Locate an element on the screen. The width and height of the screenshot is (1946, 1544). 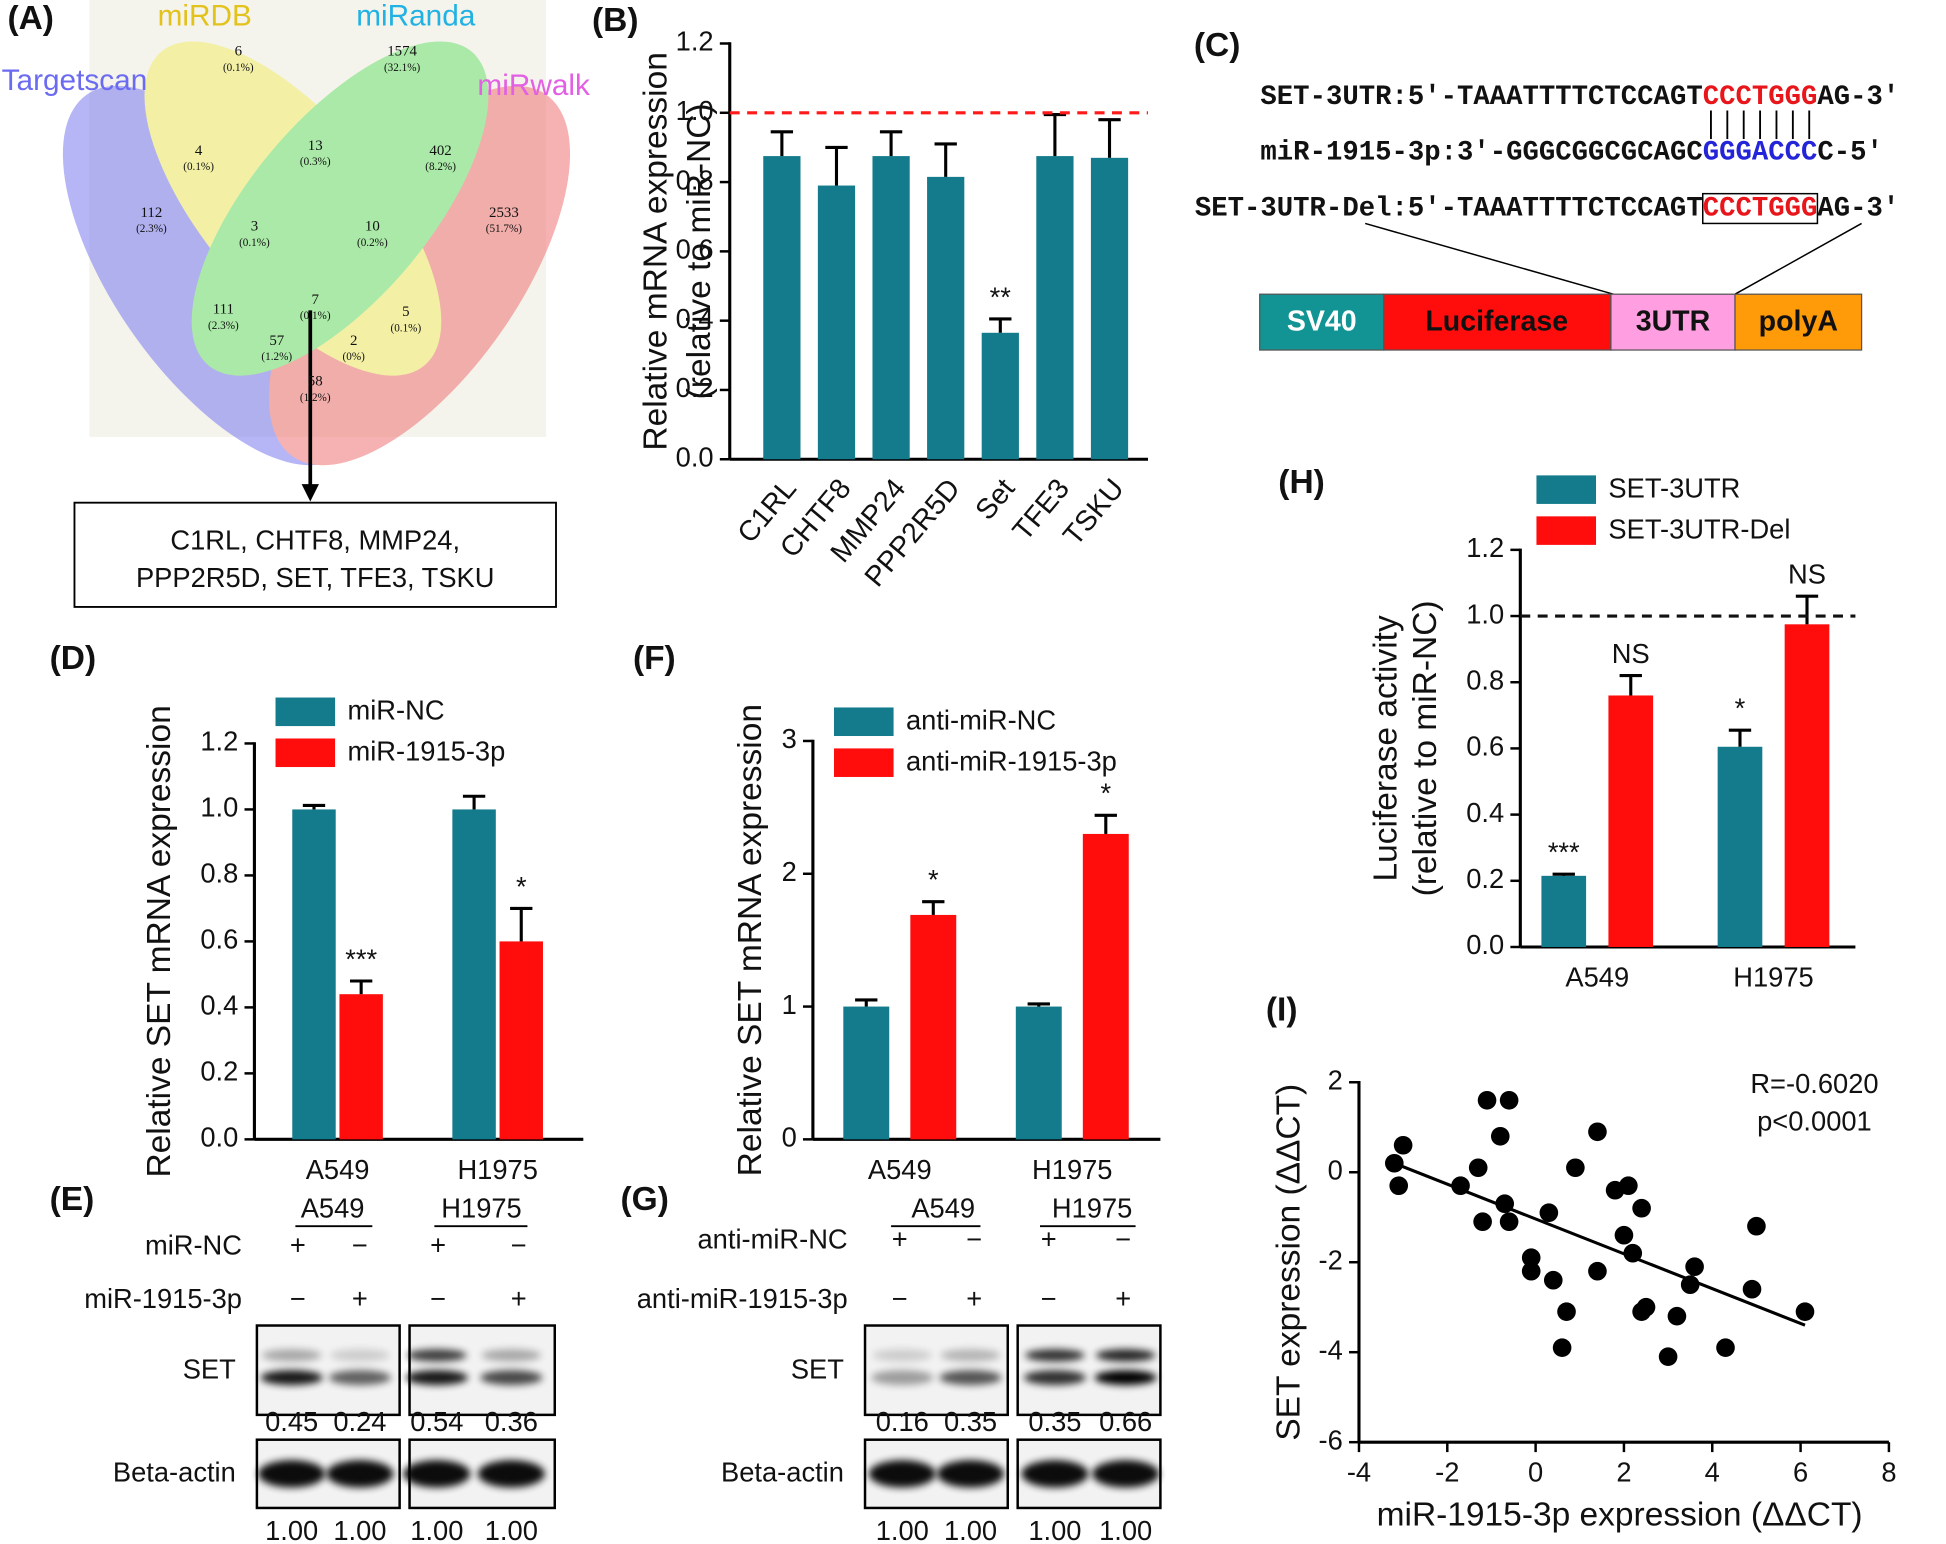
panel-label: (I) is located at coordinates (1282, 1009).